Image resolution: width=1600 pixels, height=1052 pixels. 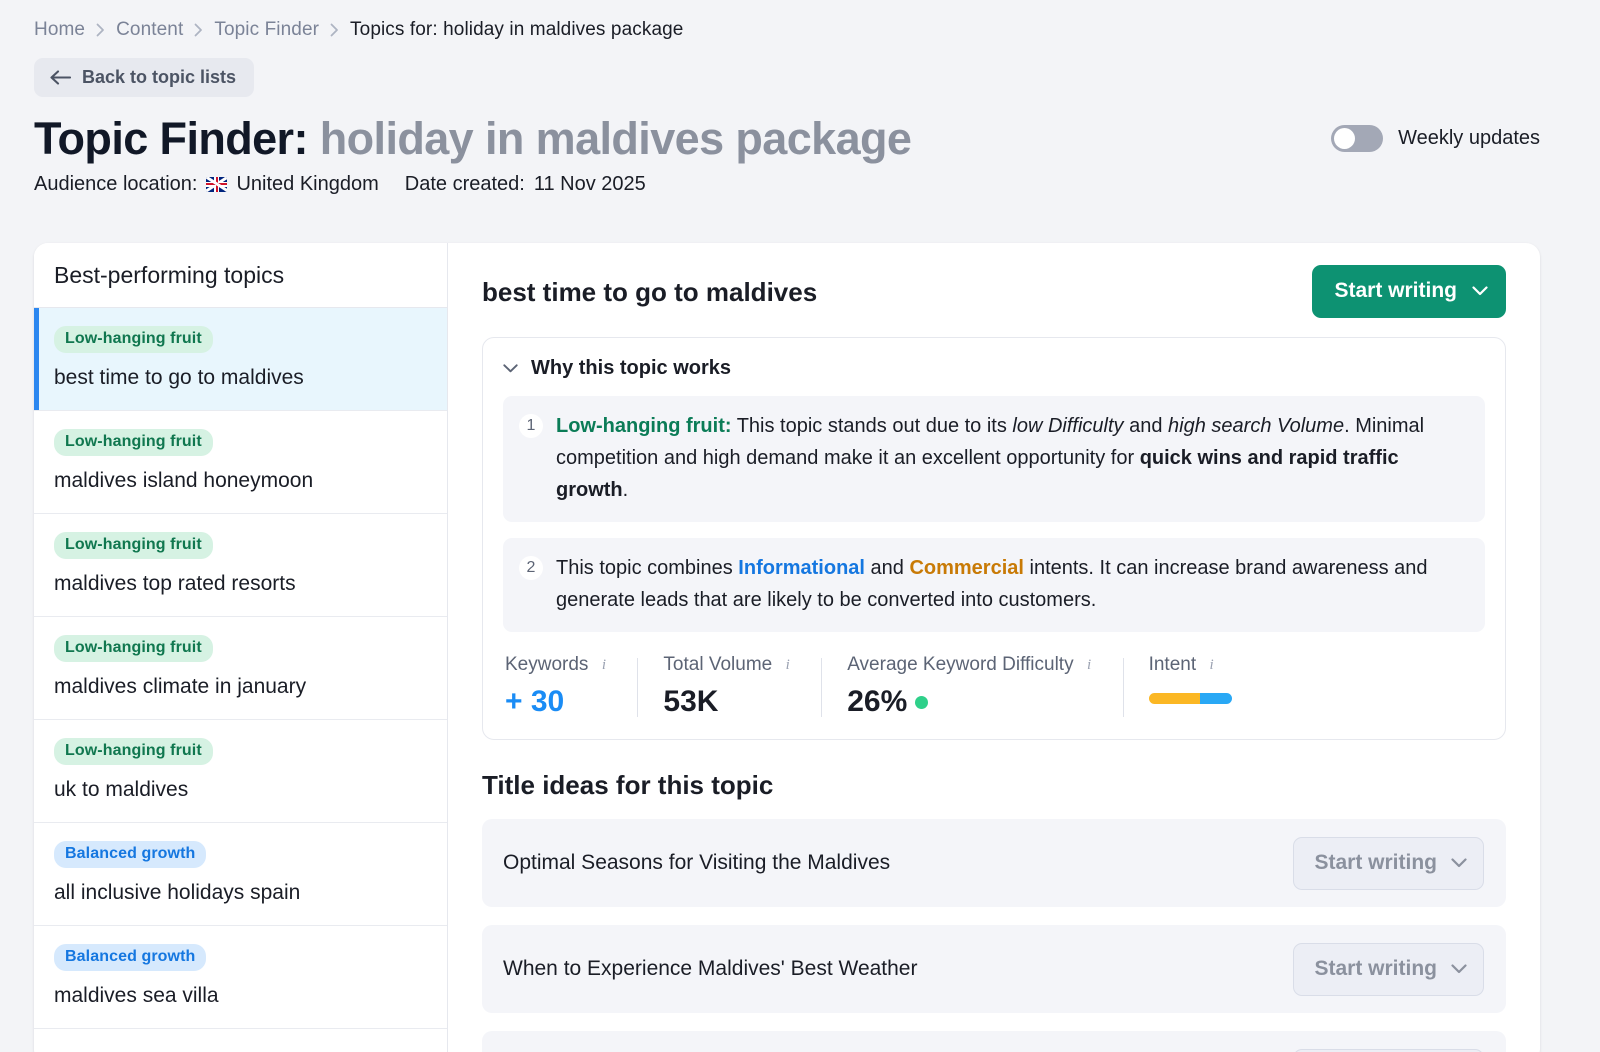 What do you see at coordinates (615, 138) in the screenshot?
I see `page-title-keyword: holiday in maldives package` at bounding box center [615, 138].